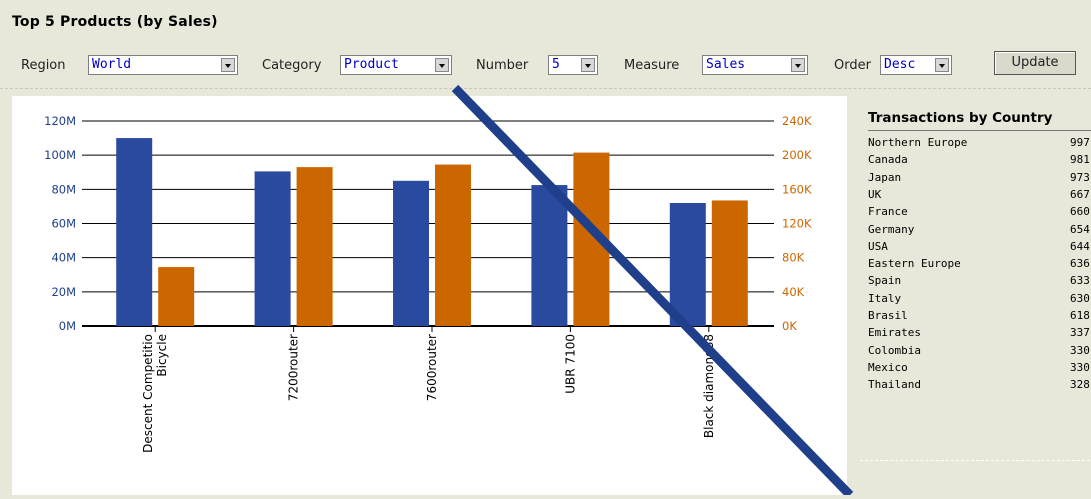 The width and height of the screenshot is (1091, 499). Describe the element at coordinates (115, 22) in the screenshot. I see `page-title: Top 5 Products (by Sales)` at that location.